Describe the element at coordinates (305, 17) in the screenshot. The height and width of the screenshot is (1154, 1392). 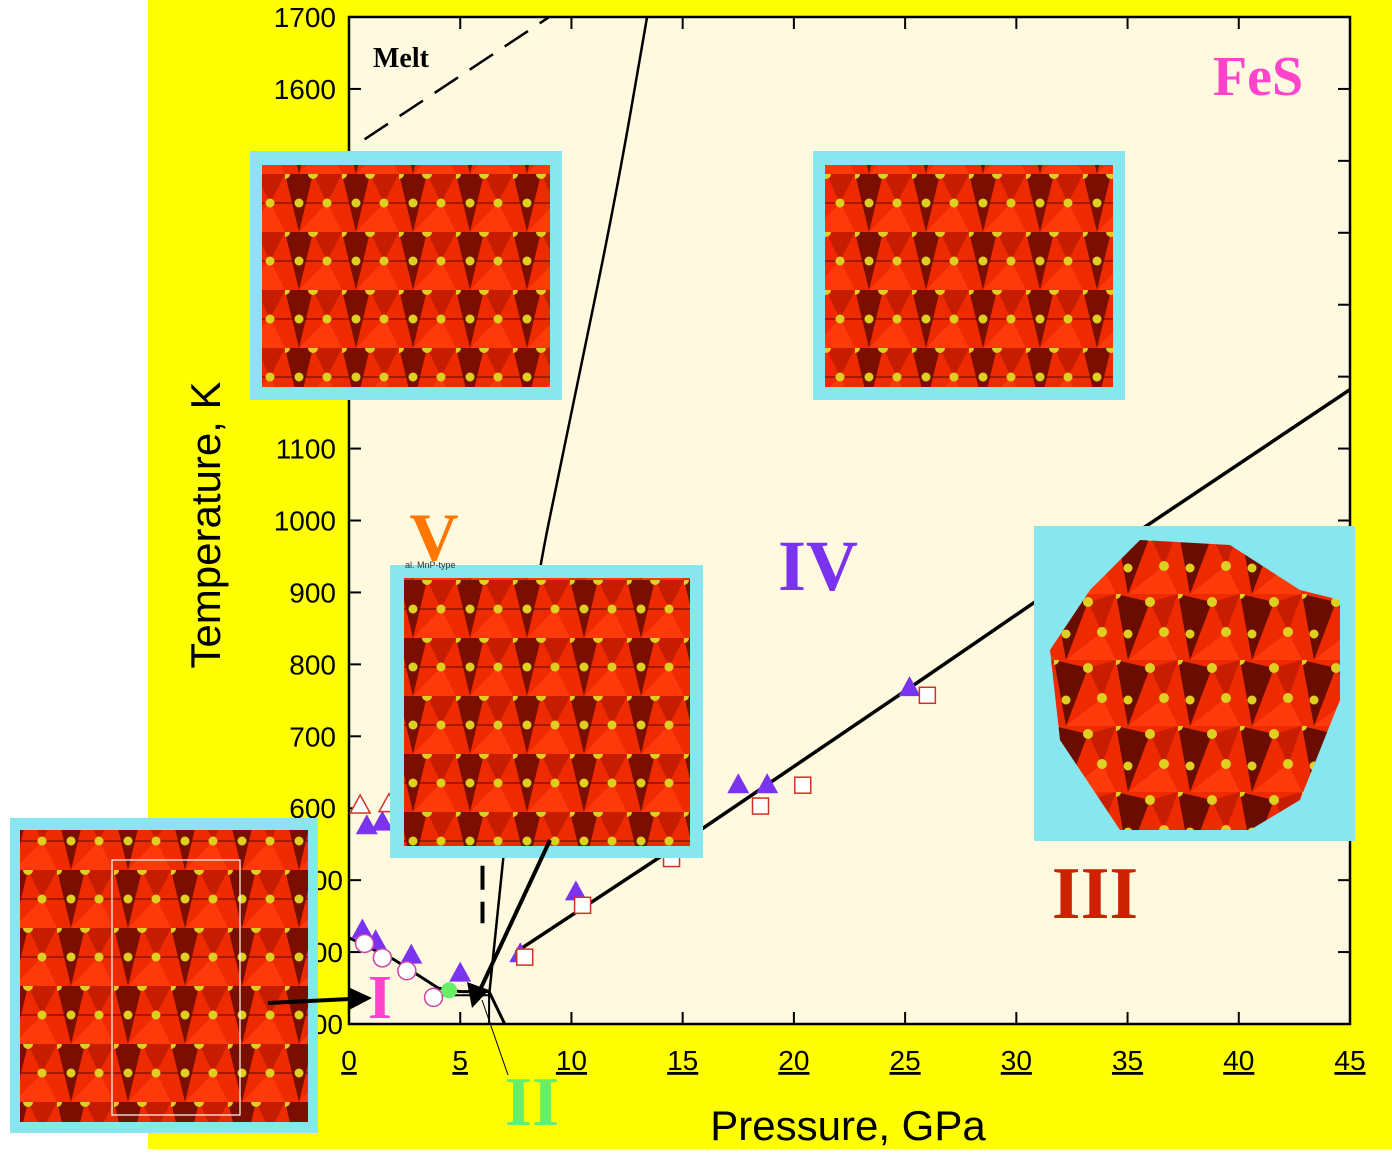
I see `y-tick-label: 1700` at that location.